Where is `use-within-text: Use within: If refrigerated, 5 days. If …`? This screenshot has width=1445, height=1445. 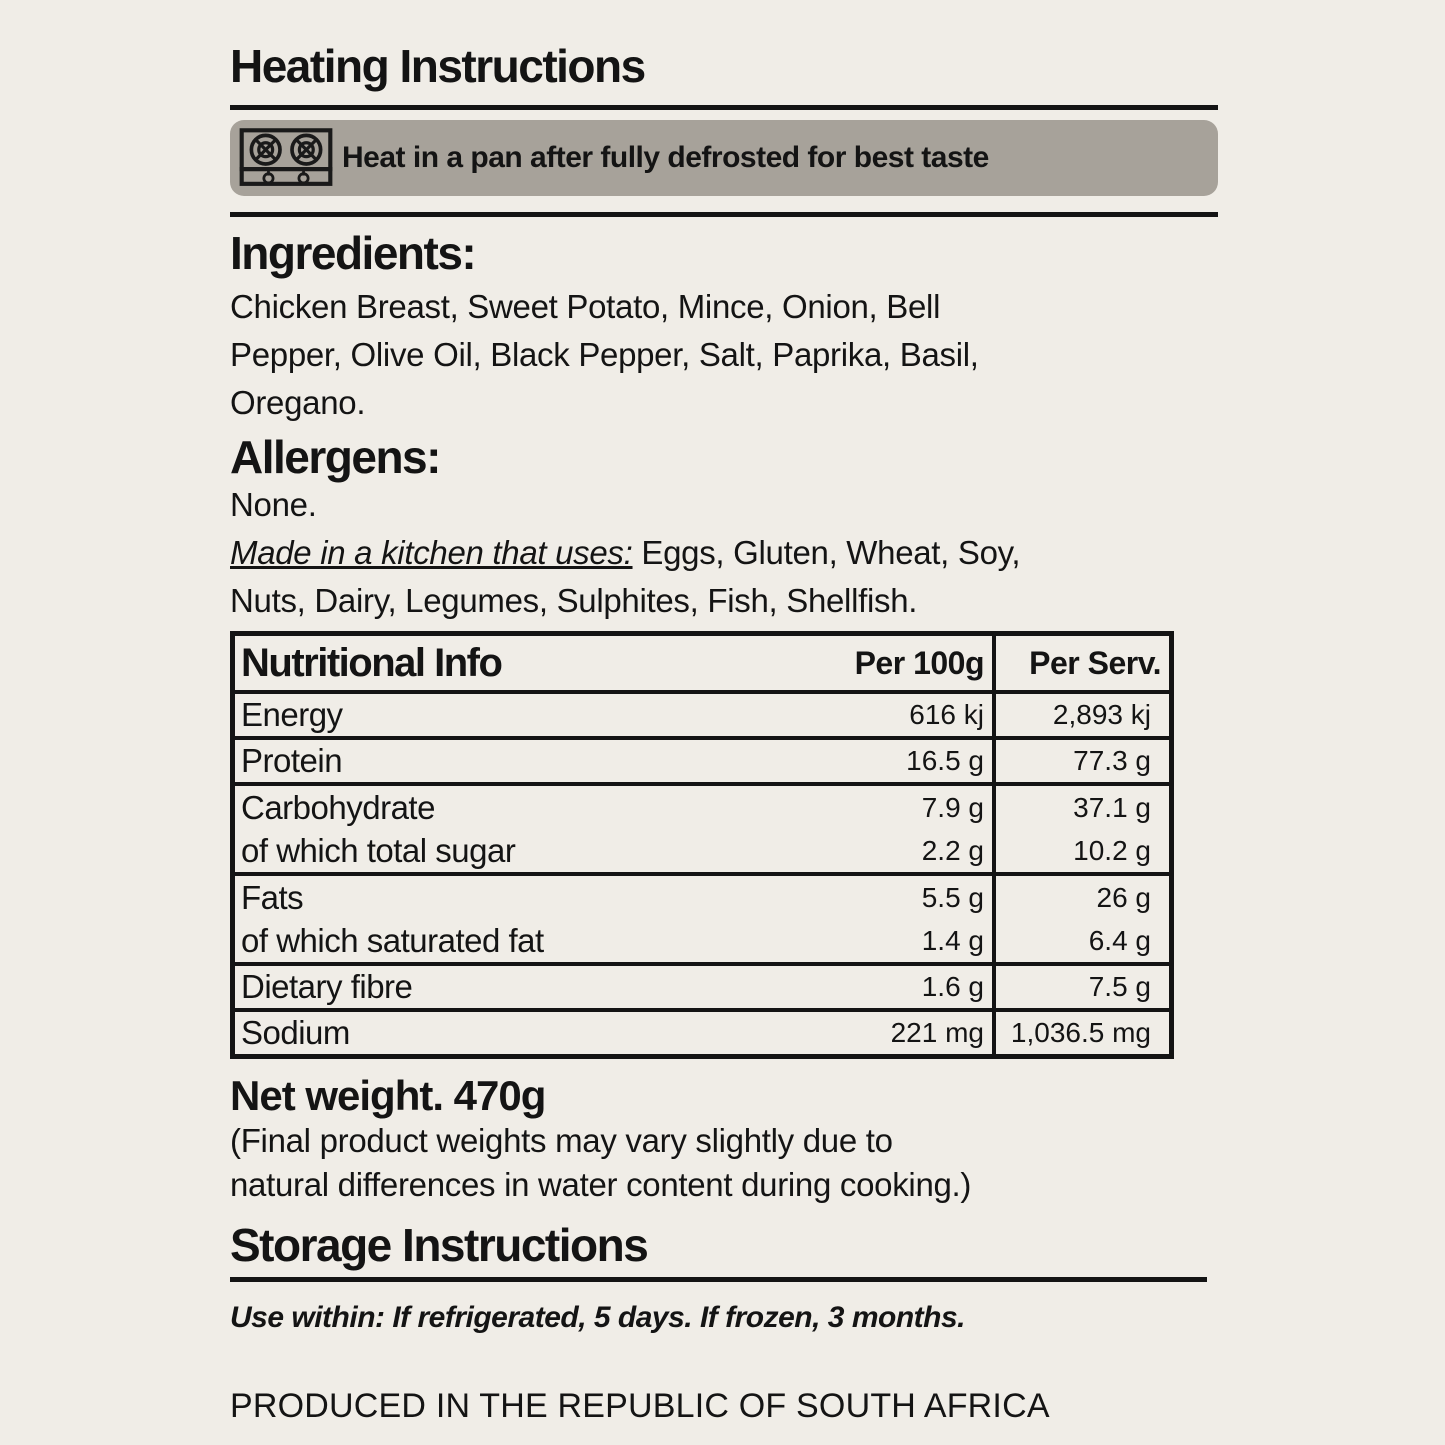
use-within-text: Use within: If refrigerated, 5 days. If … is located at coordinates (597, 1317).